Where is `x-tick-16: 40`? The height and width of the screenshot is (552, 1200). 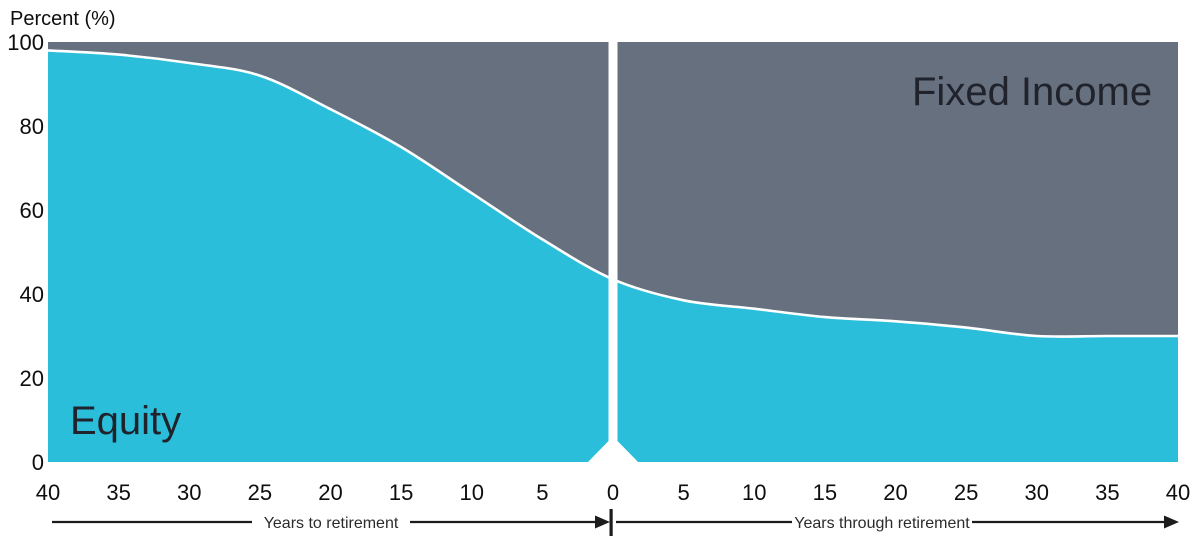
x-tick-16: 40 is located at coordinates (1178, 492).